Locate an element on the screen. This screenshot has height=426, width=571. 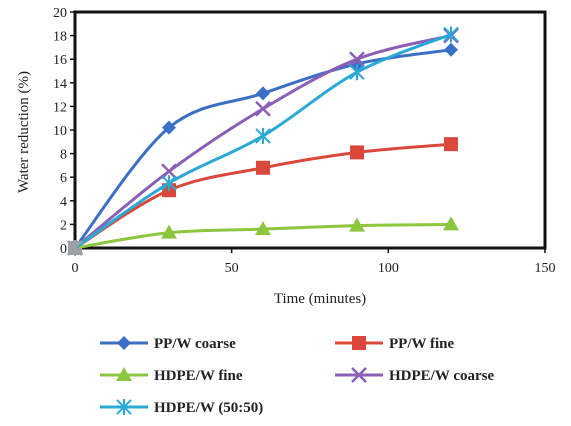
legend-item-3: HDPE/W coarse is located at coordinates (414, 376).